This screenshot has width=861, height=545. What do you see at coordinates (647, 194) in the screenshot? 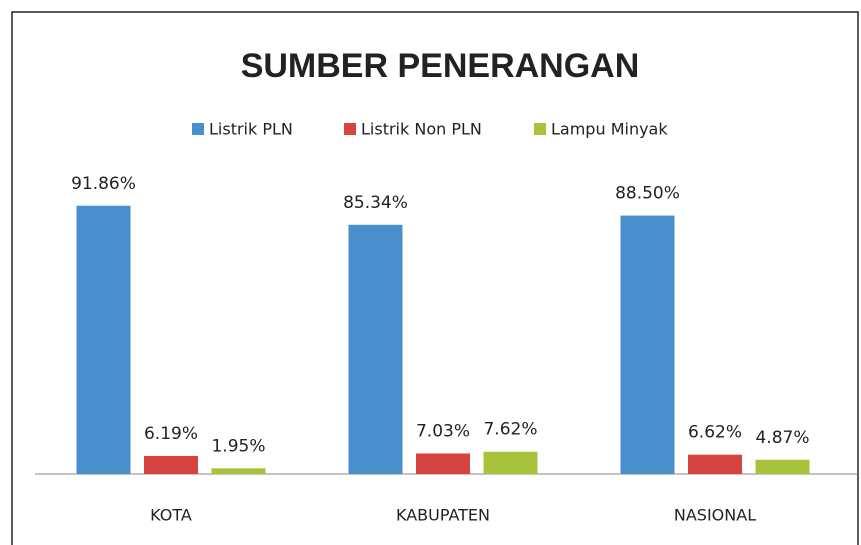
I see `data-label: 88.50%` at bounding box center [647, 194].